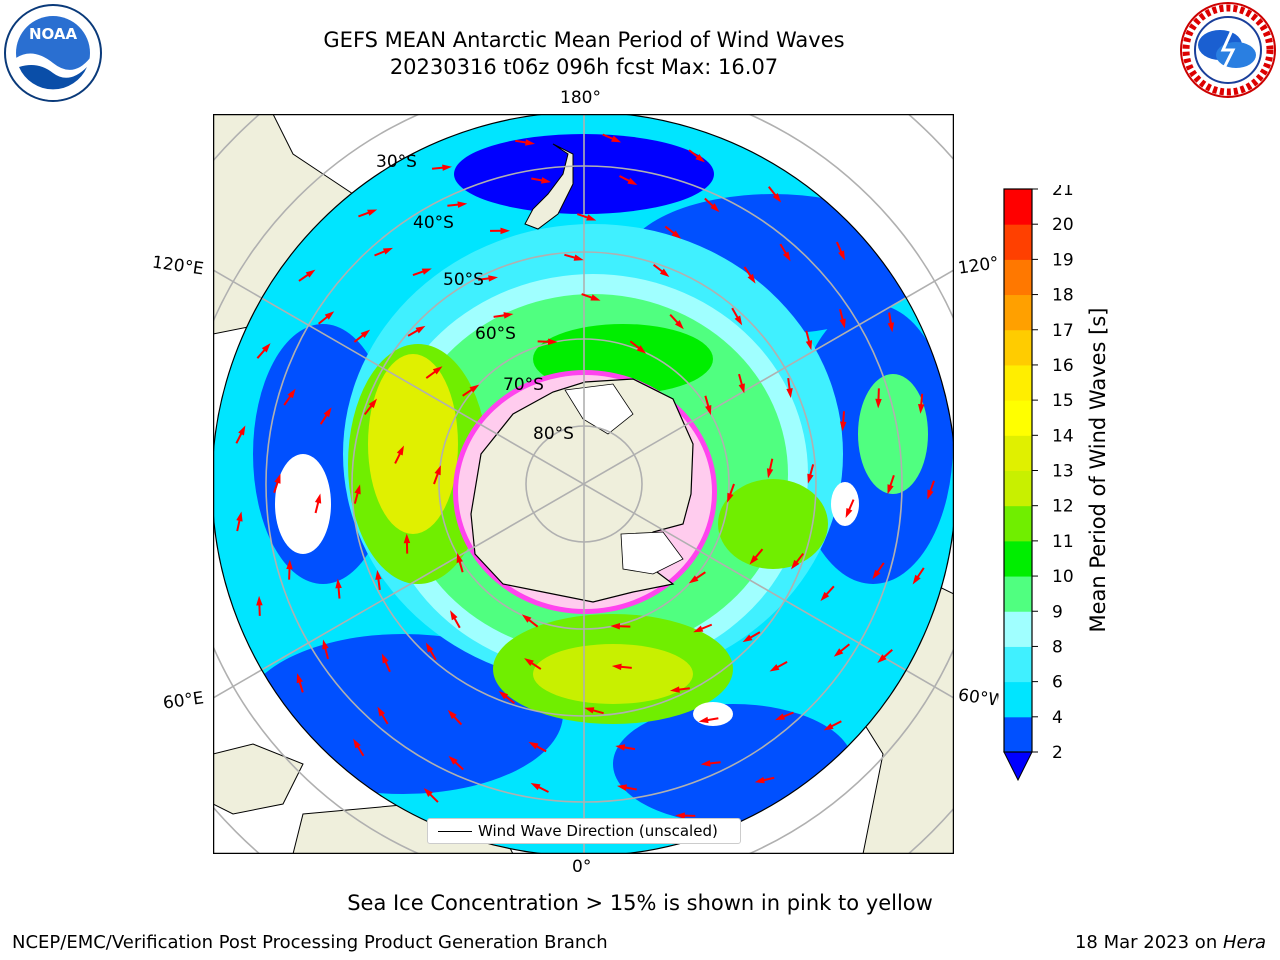 This screenshot has width=1280, height=960. Describe the element at coordinates (177, 266) in the screenshot. I see `lon-label-120e: 120°E` at that location.